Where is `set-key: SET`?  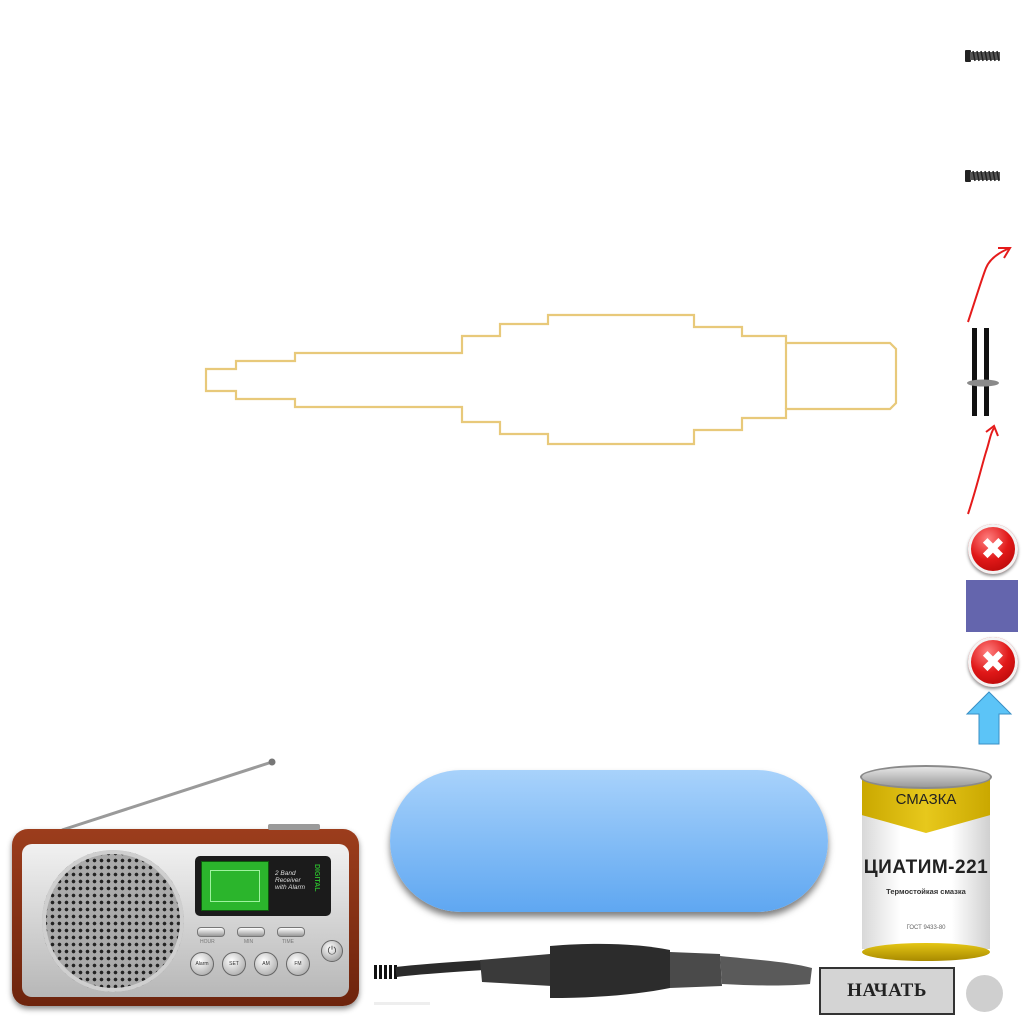 set-key: SET is located at coordinates (234, 964).